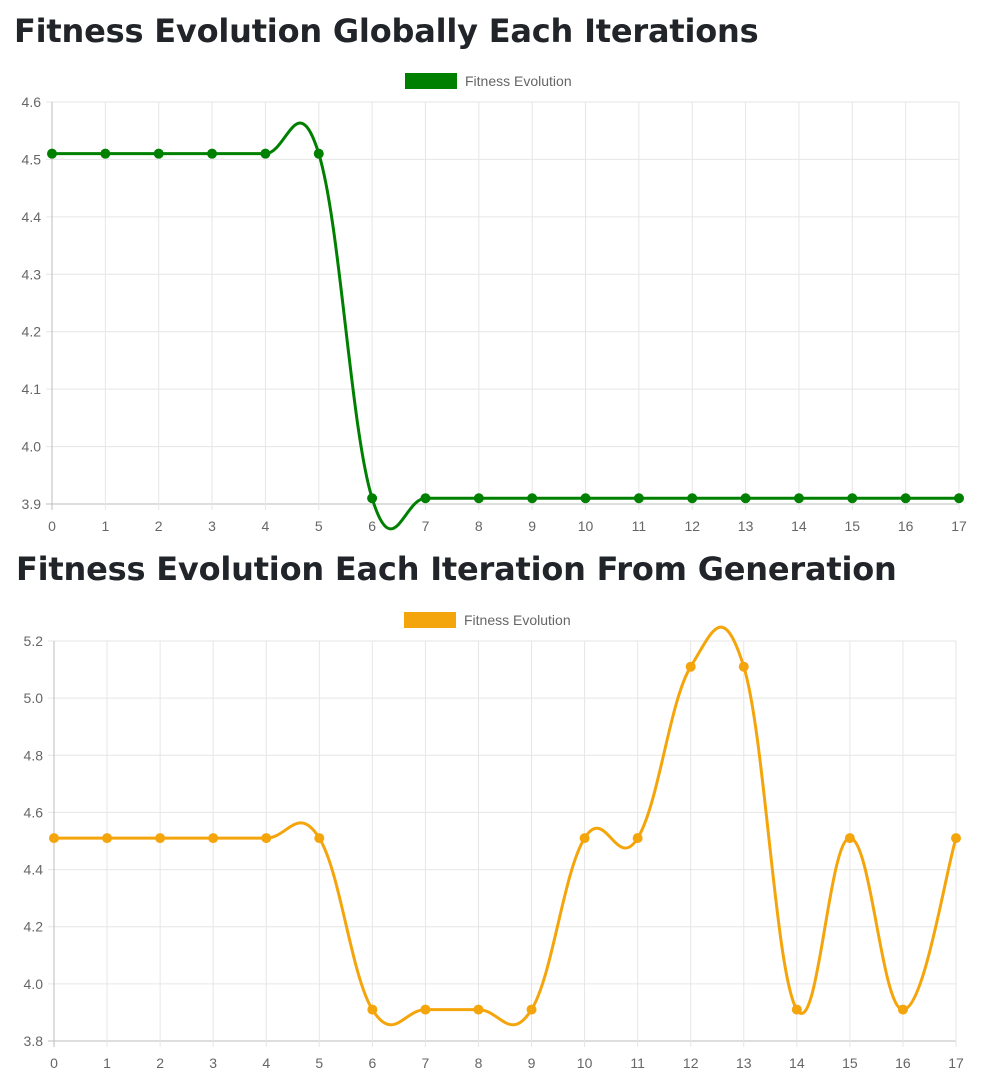 The image size is (992, 1081). I want to click on y-tick-label: 4.3, so click(32, 274).